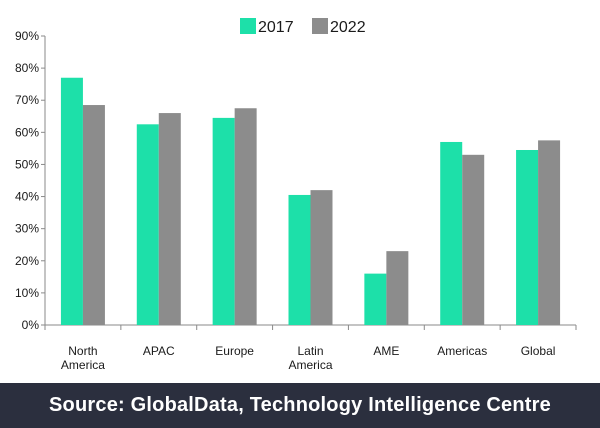 Image resolution: width=600 pixels, height=428 pixels. I want to click on x-category-label-line: APAC, so click(159, 351).